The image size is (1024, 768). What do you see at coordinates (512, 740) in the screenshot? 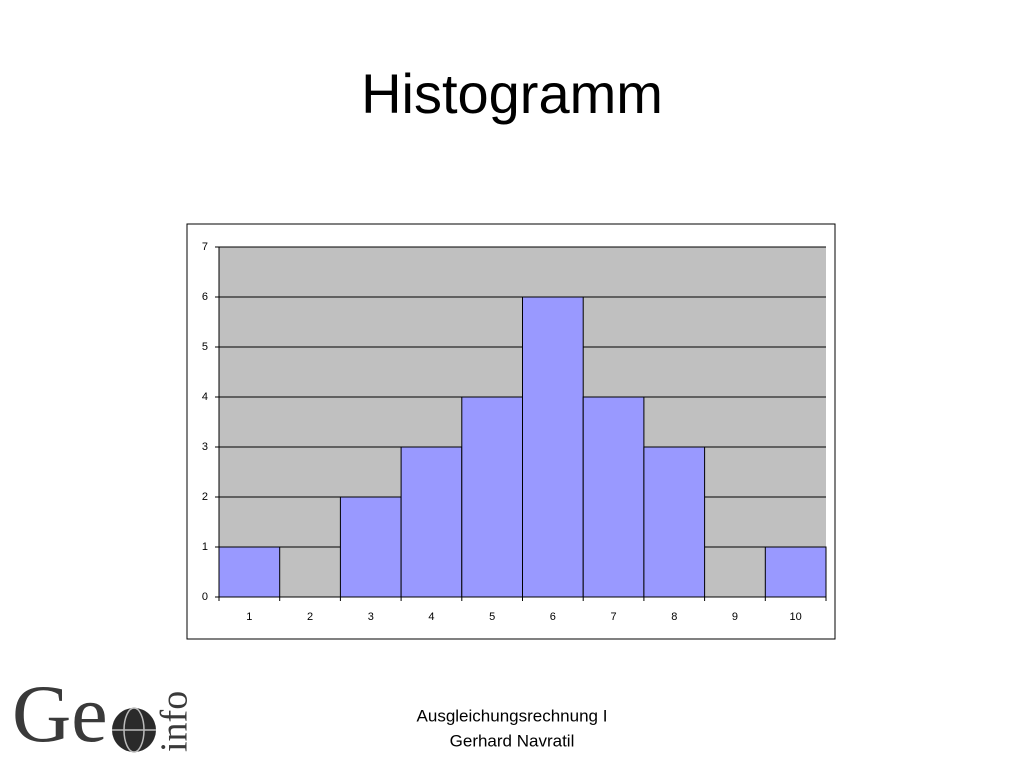
I see `footer-line: Gerhard Navratil` at bounding box center [512, 740].